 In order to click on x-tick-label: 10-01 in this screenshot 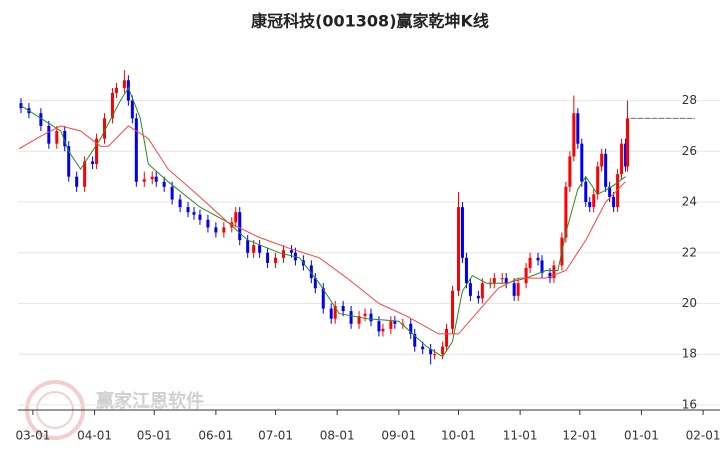, I will do `click(458, 436)`.